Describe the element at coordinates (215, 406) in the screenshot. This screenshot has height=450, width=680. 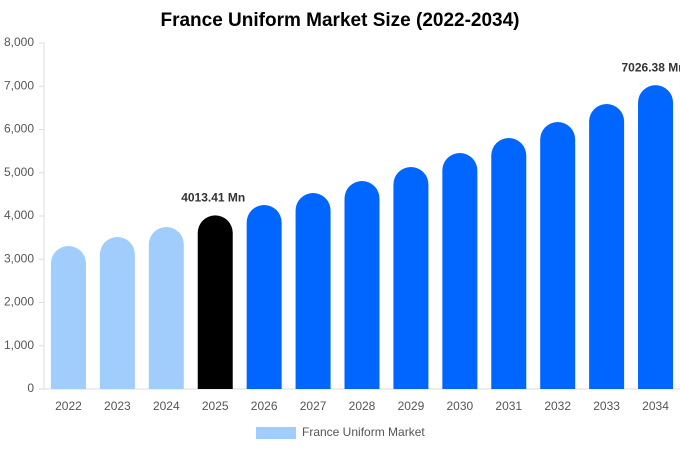
I see `x-tick-label: 2025` at that location.